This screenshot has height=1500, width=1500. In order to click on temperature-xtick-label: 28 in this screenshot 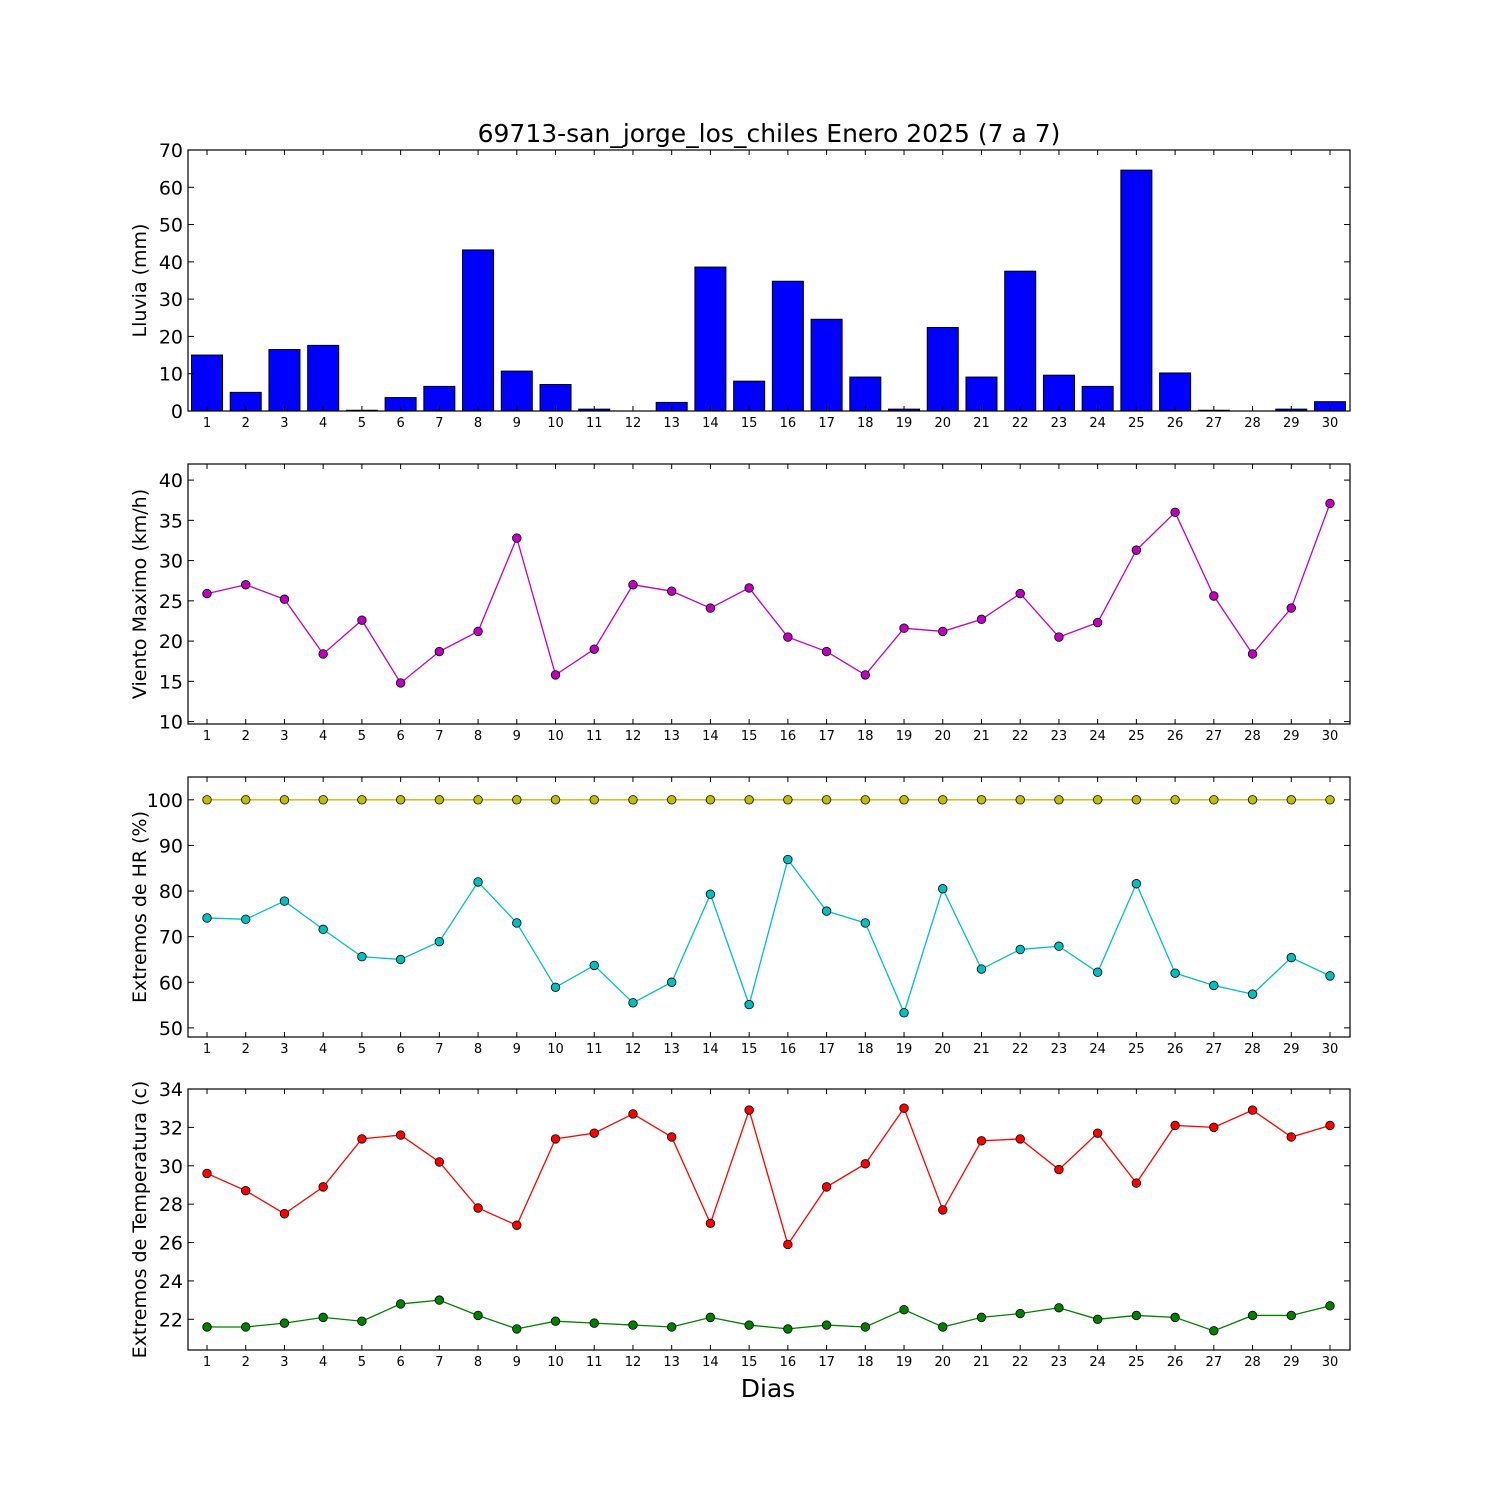, I will do `click(1252, 1362)`.